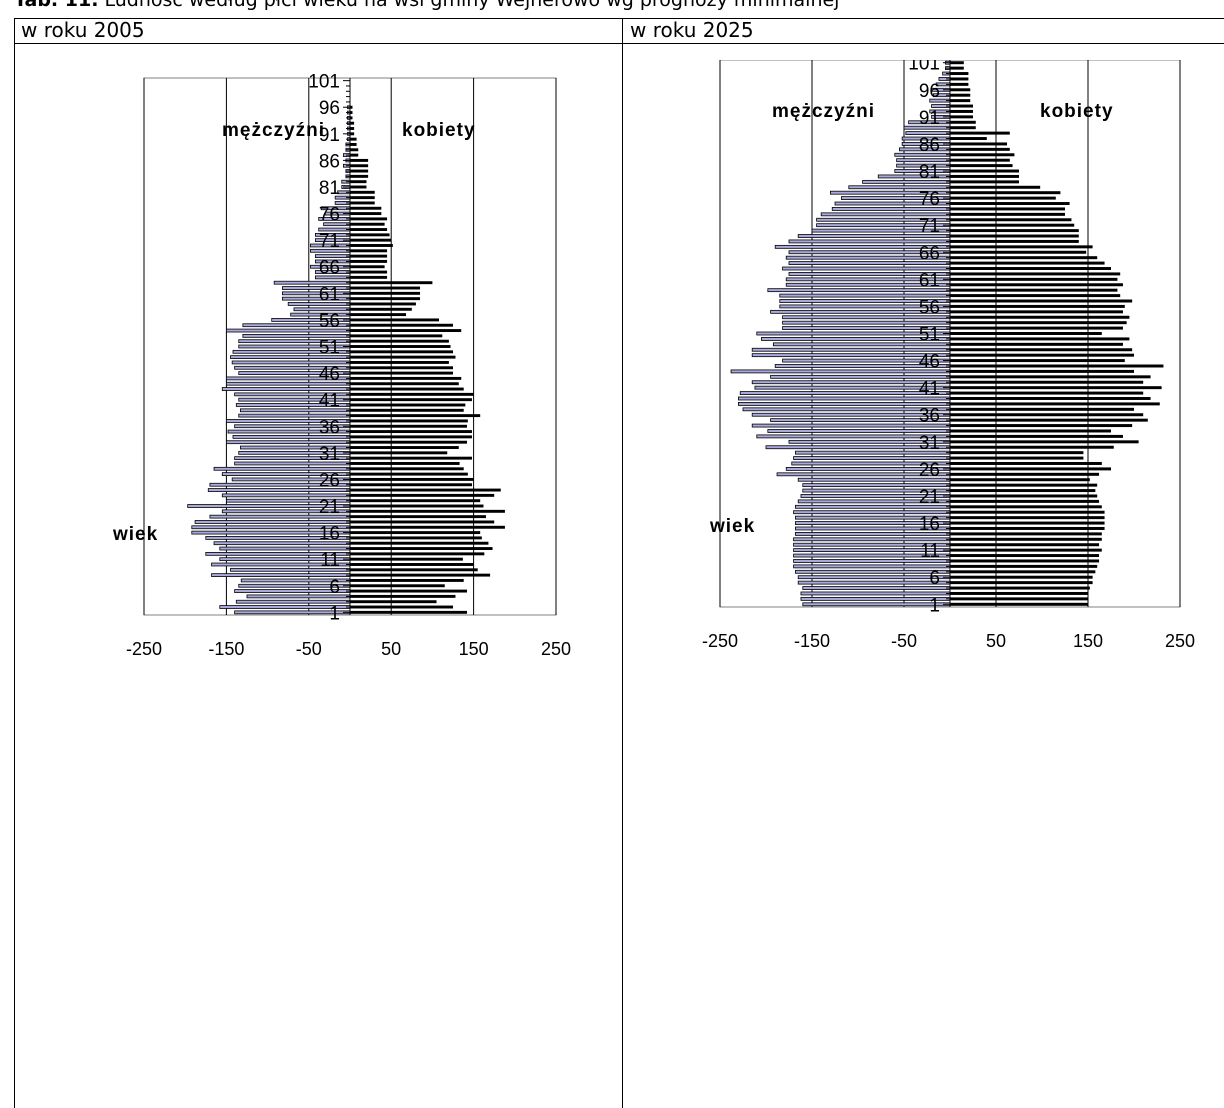  What do you see at coordinates (823, 111) in the screenshot?
I see `legend-male-label: mężczyźni` at bounding box center [823, 111].